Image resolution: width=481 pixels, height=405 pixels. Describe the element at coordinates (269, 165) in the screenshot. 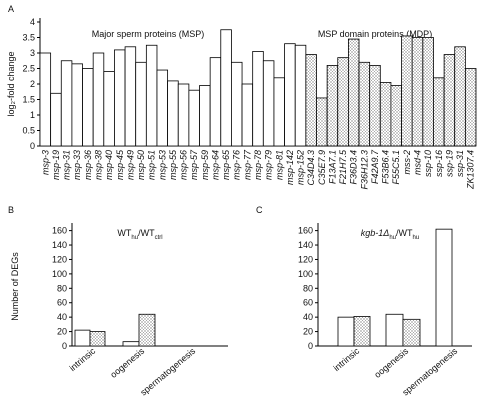

I see `x-tick-label: msp-79` at that location.